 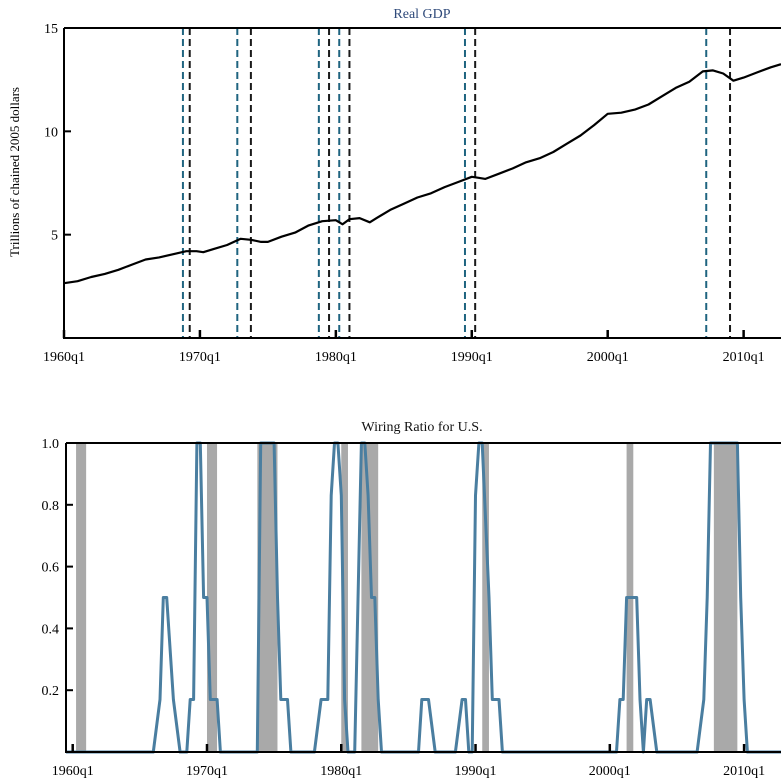 I want to click on y-tick-label: 5, so click(x=54, y=236).